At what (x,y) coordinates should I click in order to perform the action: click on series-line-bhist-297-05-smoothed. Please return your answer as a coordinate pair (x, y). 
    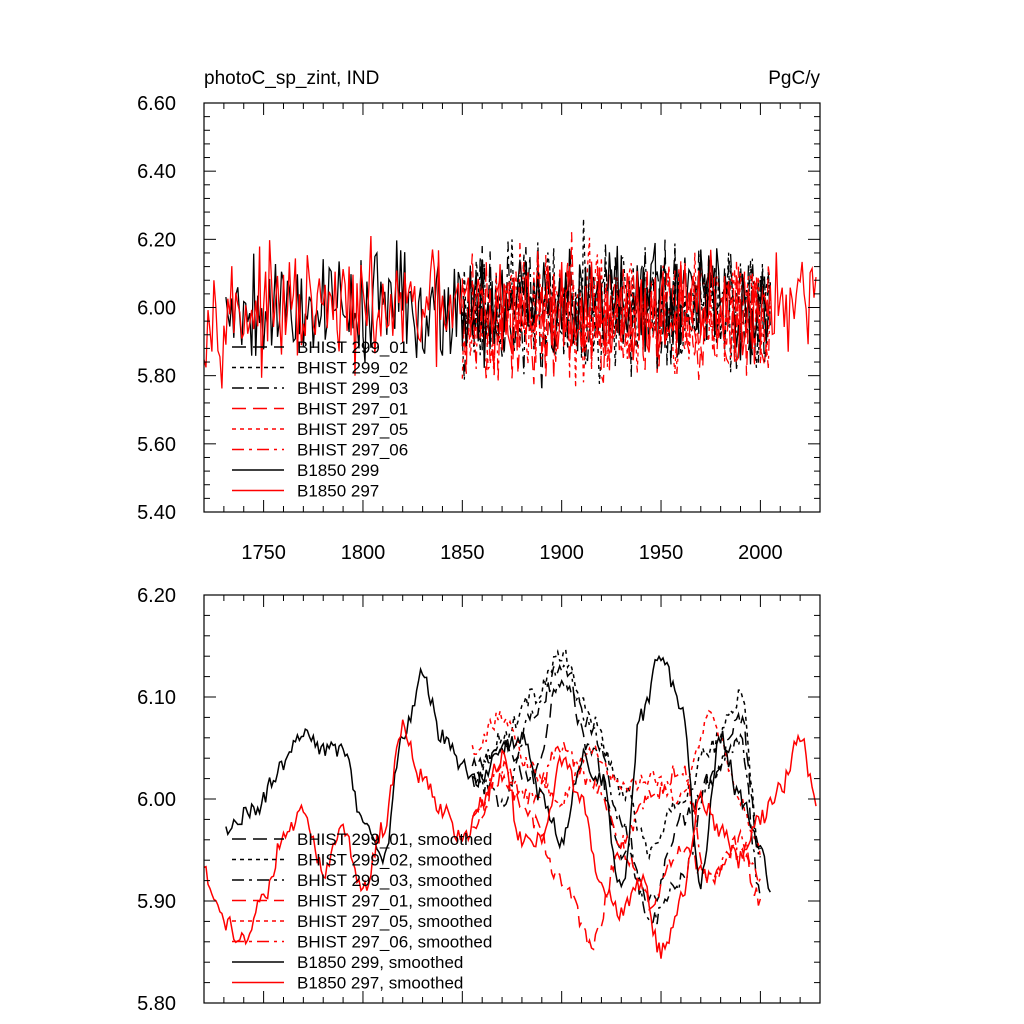
    Looking at the image, I should click on (616, 783).